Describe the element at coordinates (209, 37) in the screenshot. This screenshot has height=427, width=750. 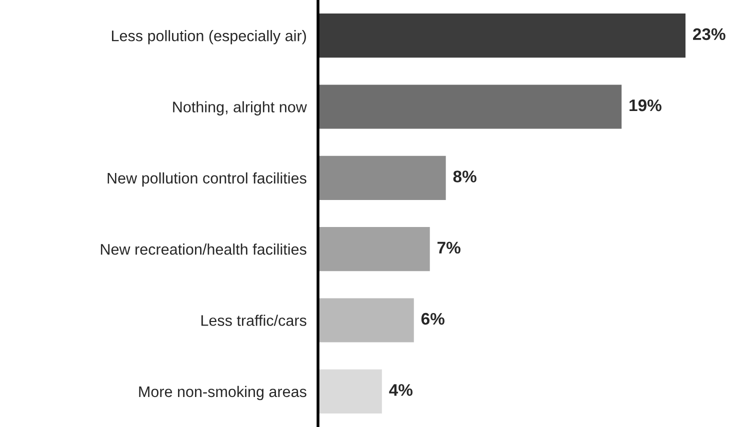
I see `y-tick-label: Less pollution (especially air)` at that location.